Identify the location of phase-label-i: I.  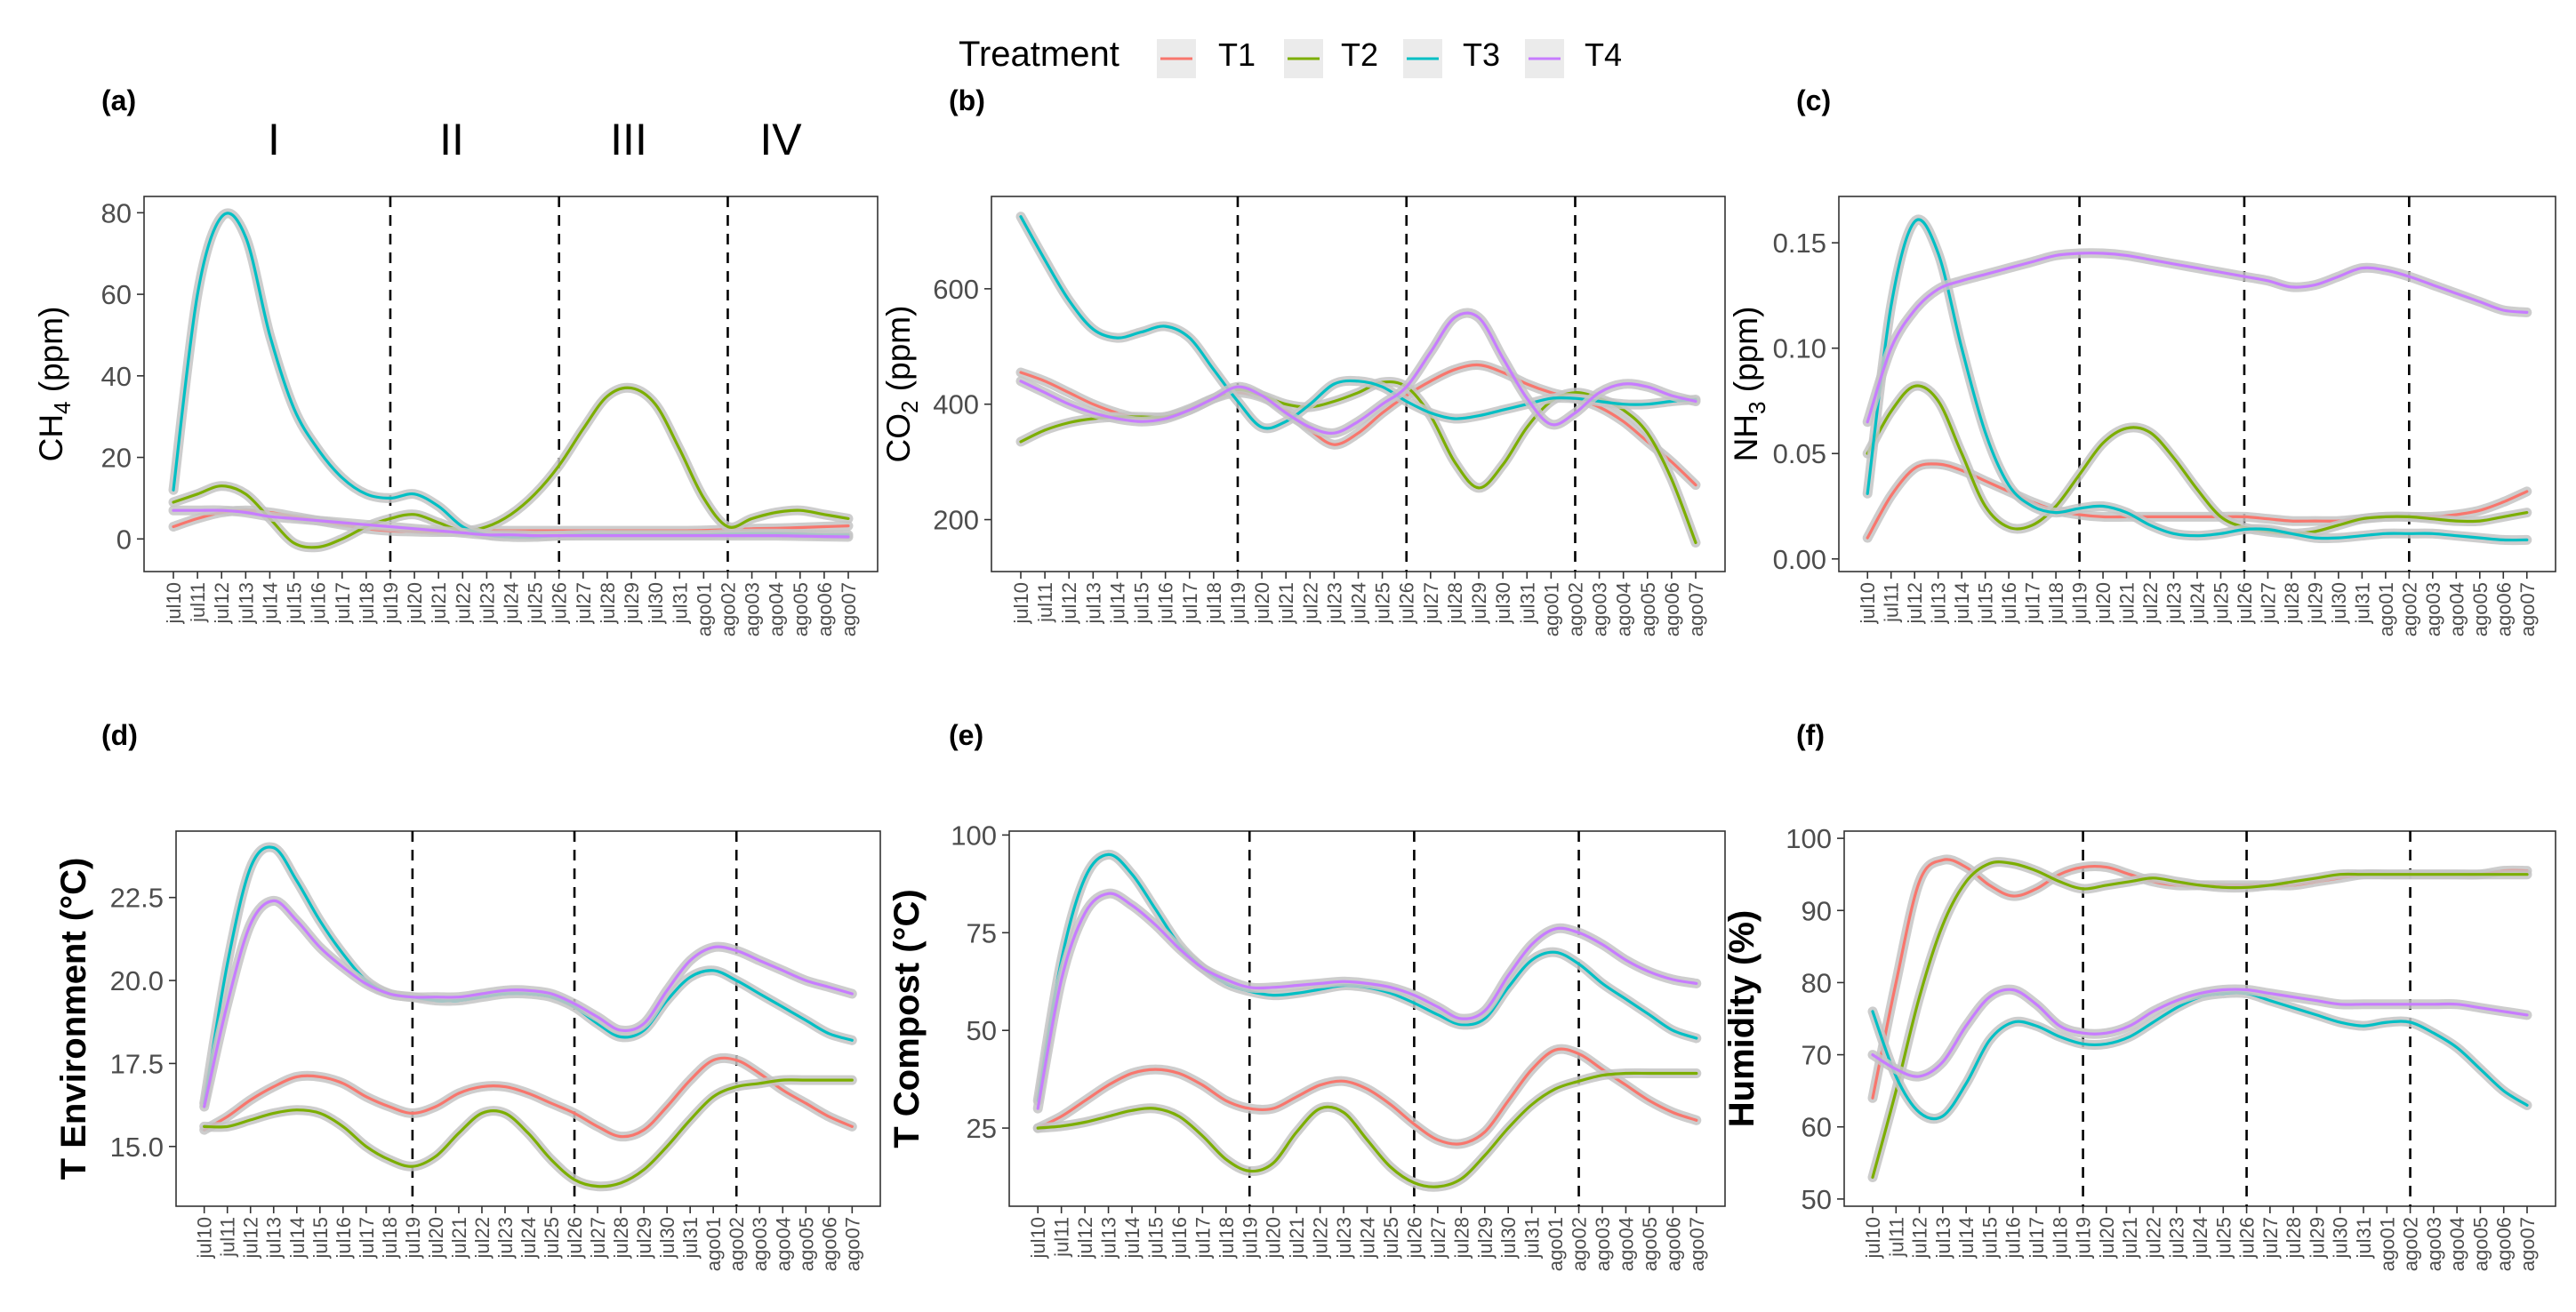
(274, 139).